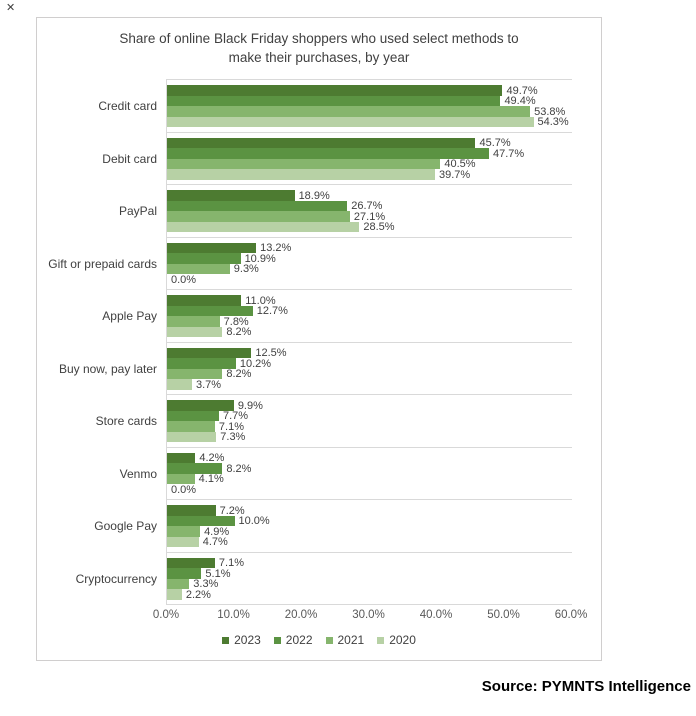 Image resolution: width=696 pixels, height=716 pixels. I want to click on legend: 2023 2022 2021 2020, so click(319, 640).